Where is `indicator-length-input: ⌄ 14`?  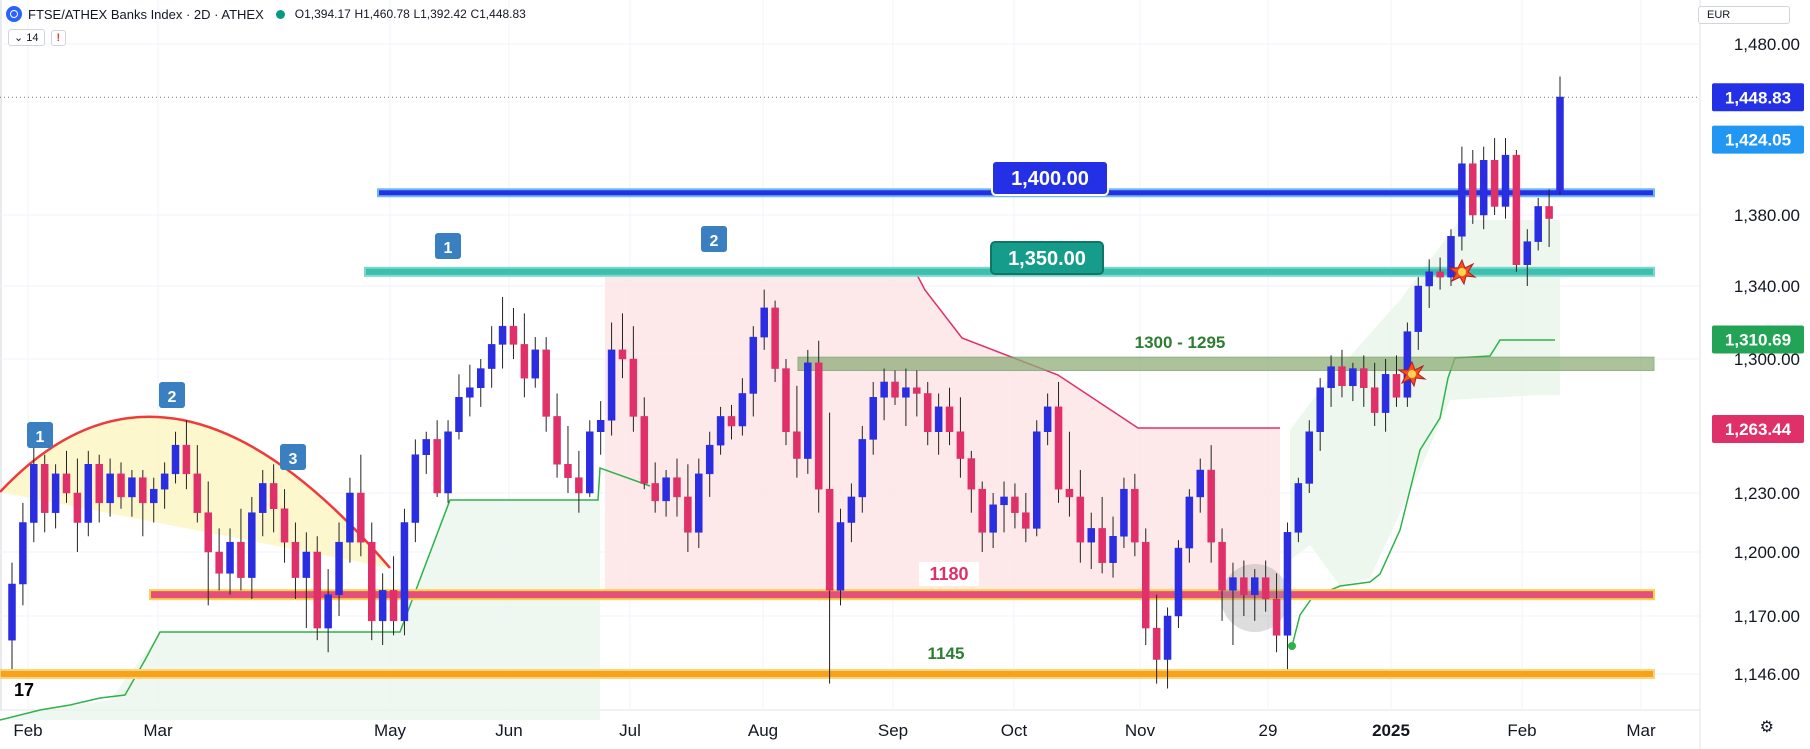 indicator-length-input: ⌄ 14 is located at coordinates (26, 37).